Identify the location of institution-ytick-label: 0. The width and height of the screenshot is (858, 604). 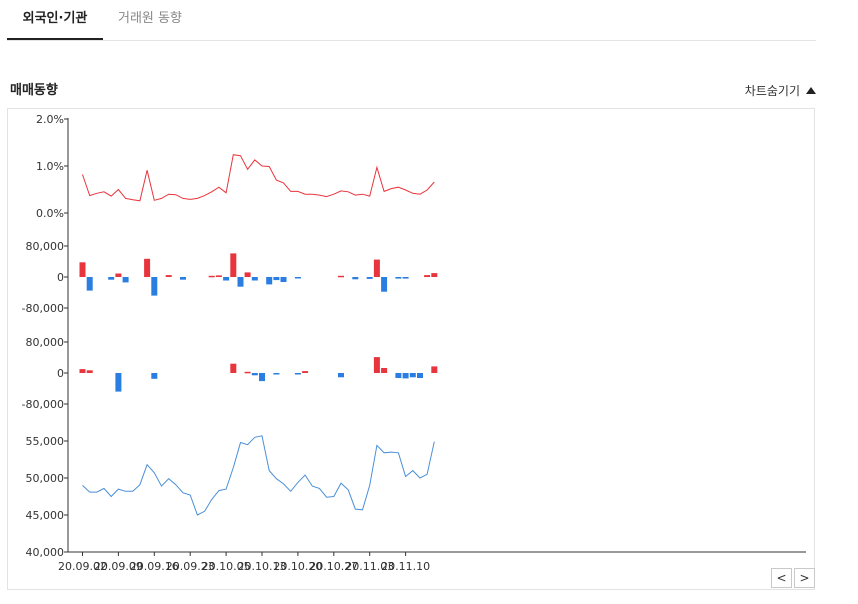
(60, 373).